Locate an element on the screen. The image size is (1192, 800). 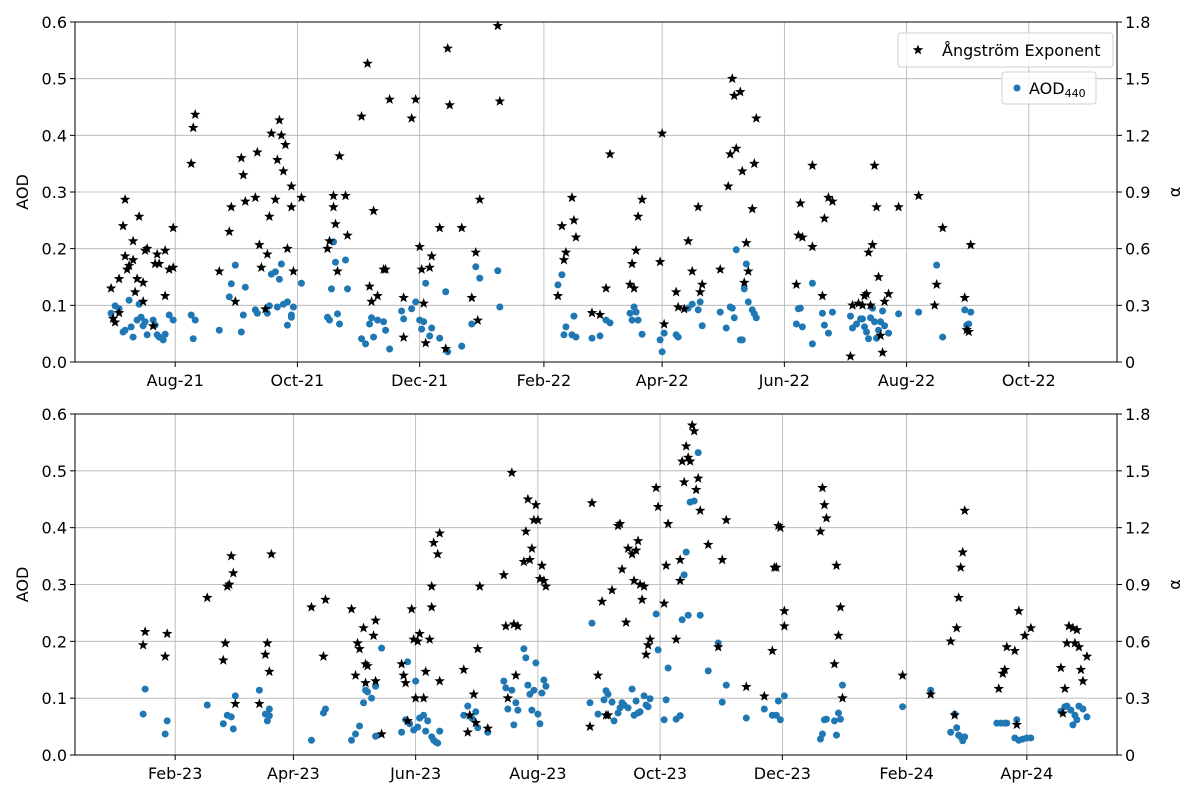
y2-tick-label: 0.9 is located at coordinates (1137, 585).